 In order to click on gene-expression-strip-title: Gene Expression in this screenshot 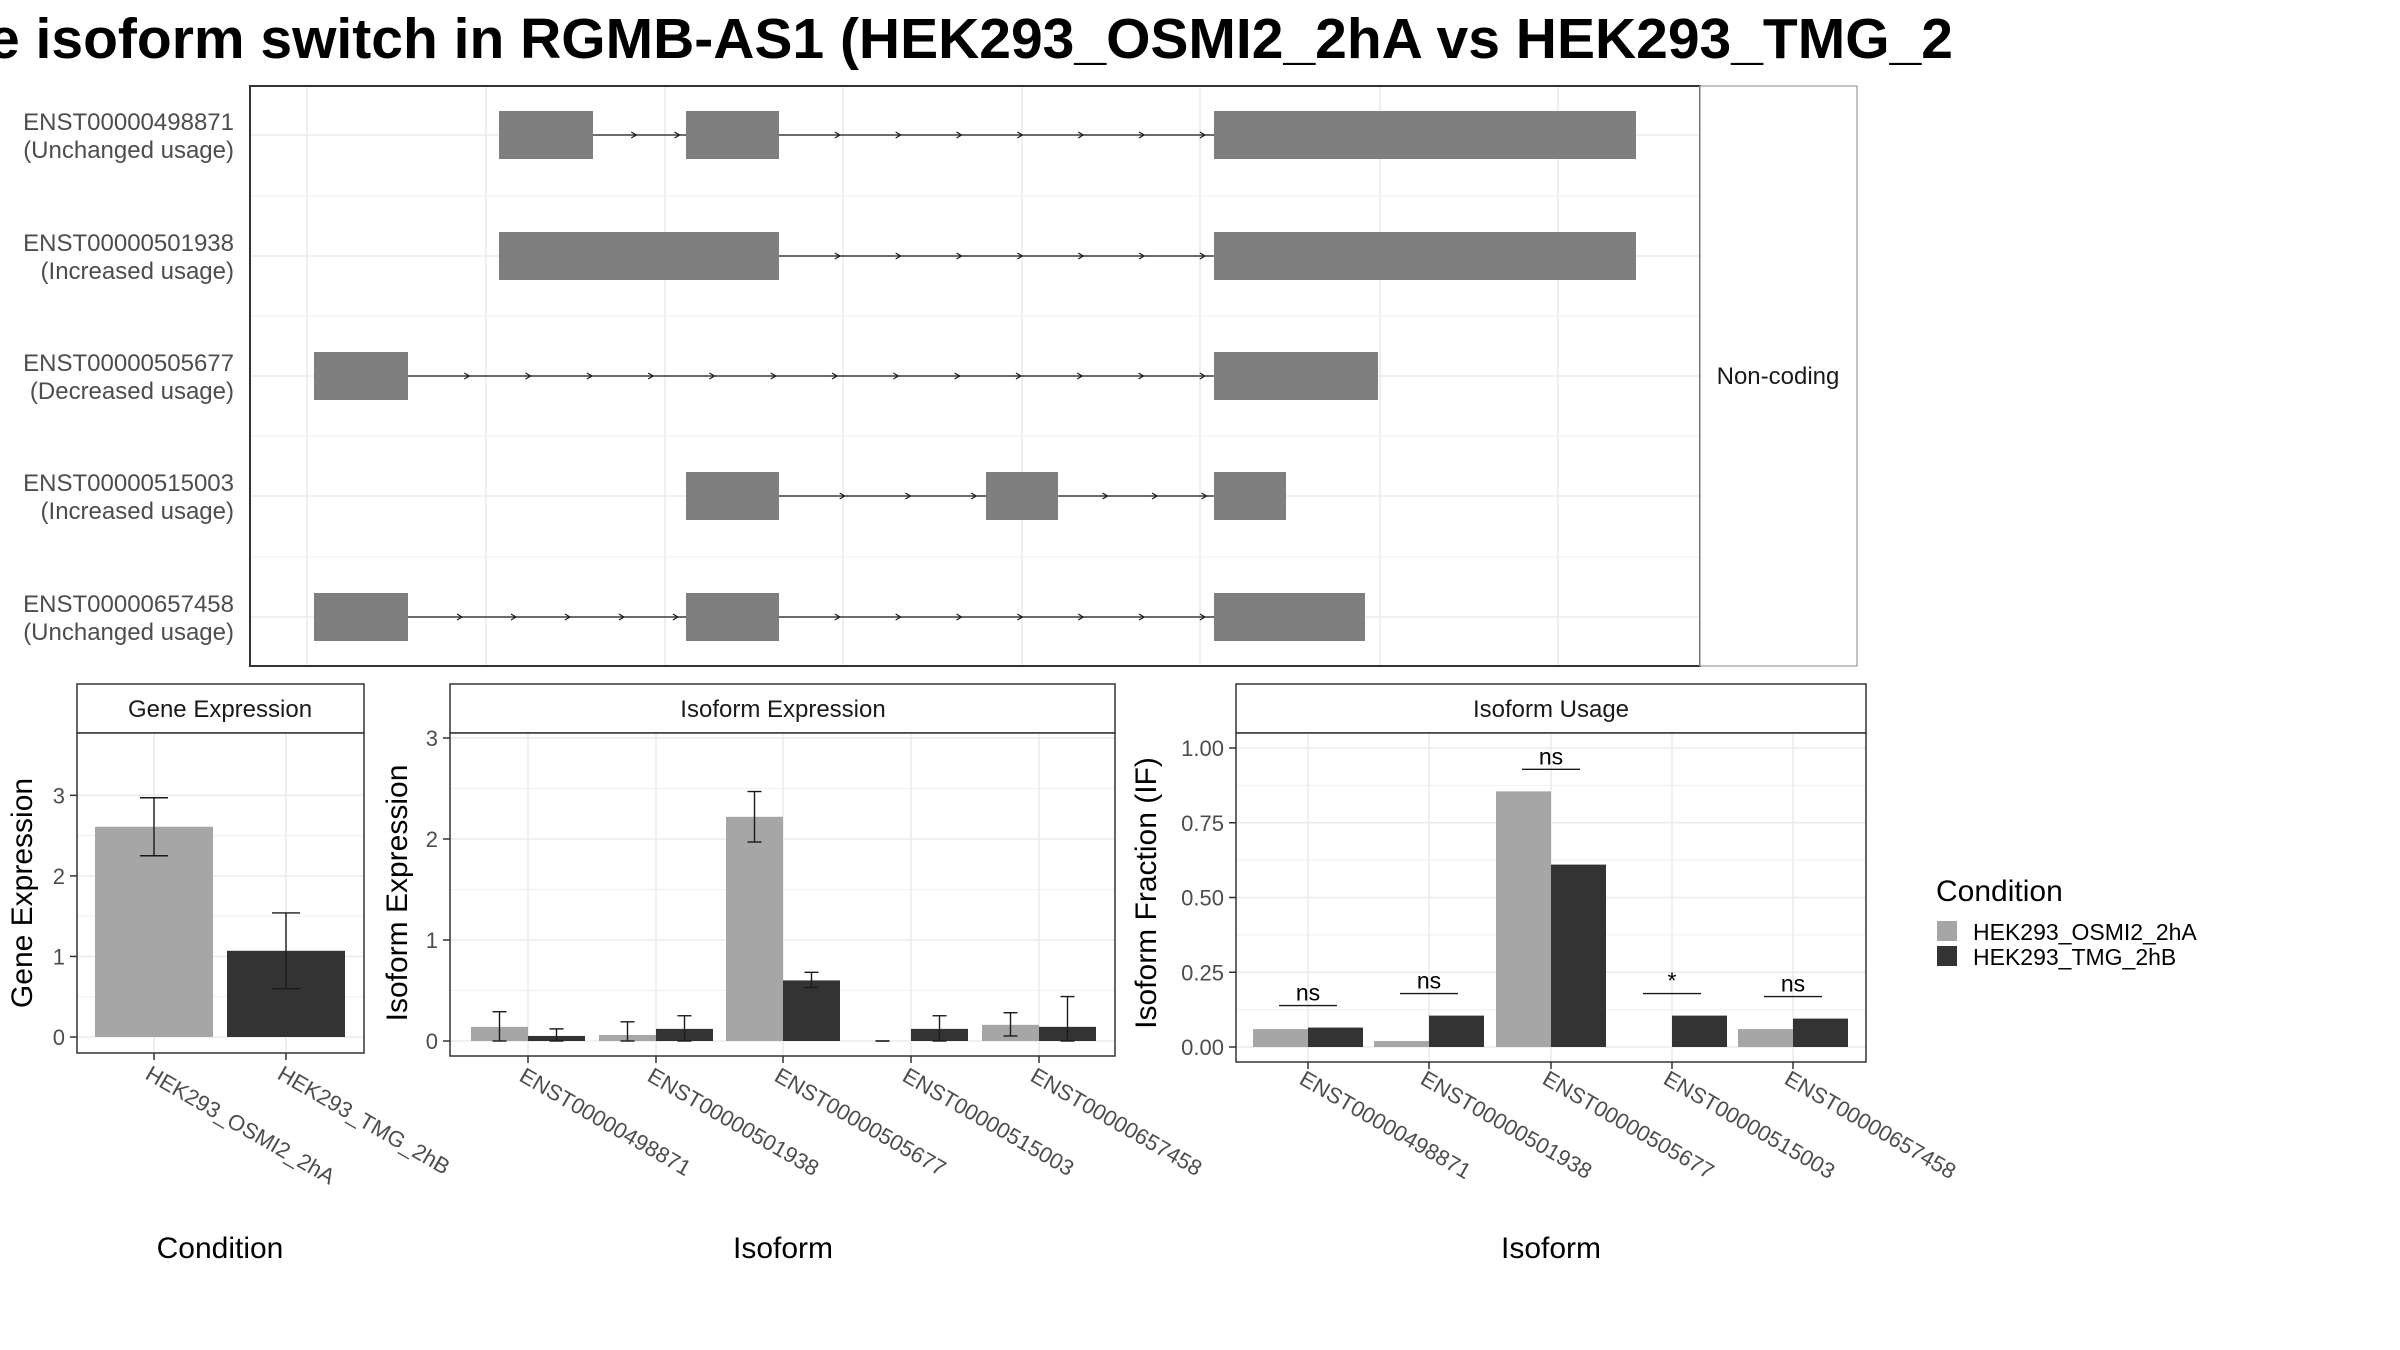, I will do `click(220, 709)`.